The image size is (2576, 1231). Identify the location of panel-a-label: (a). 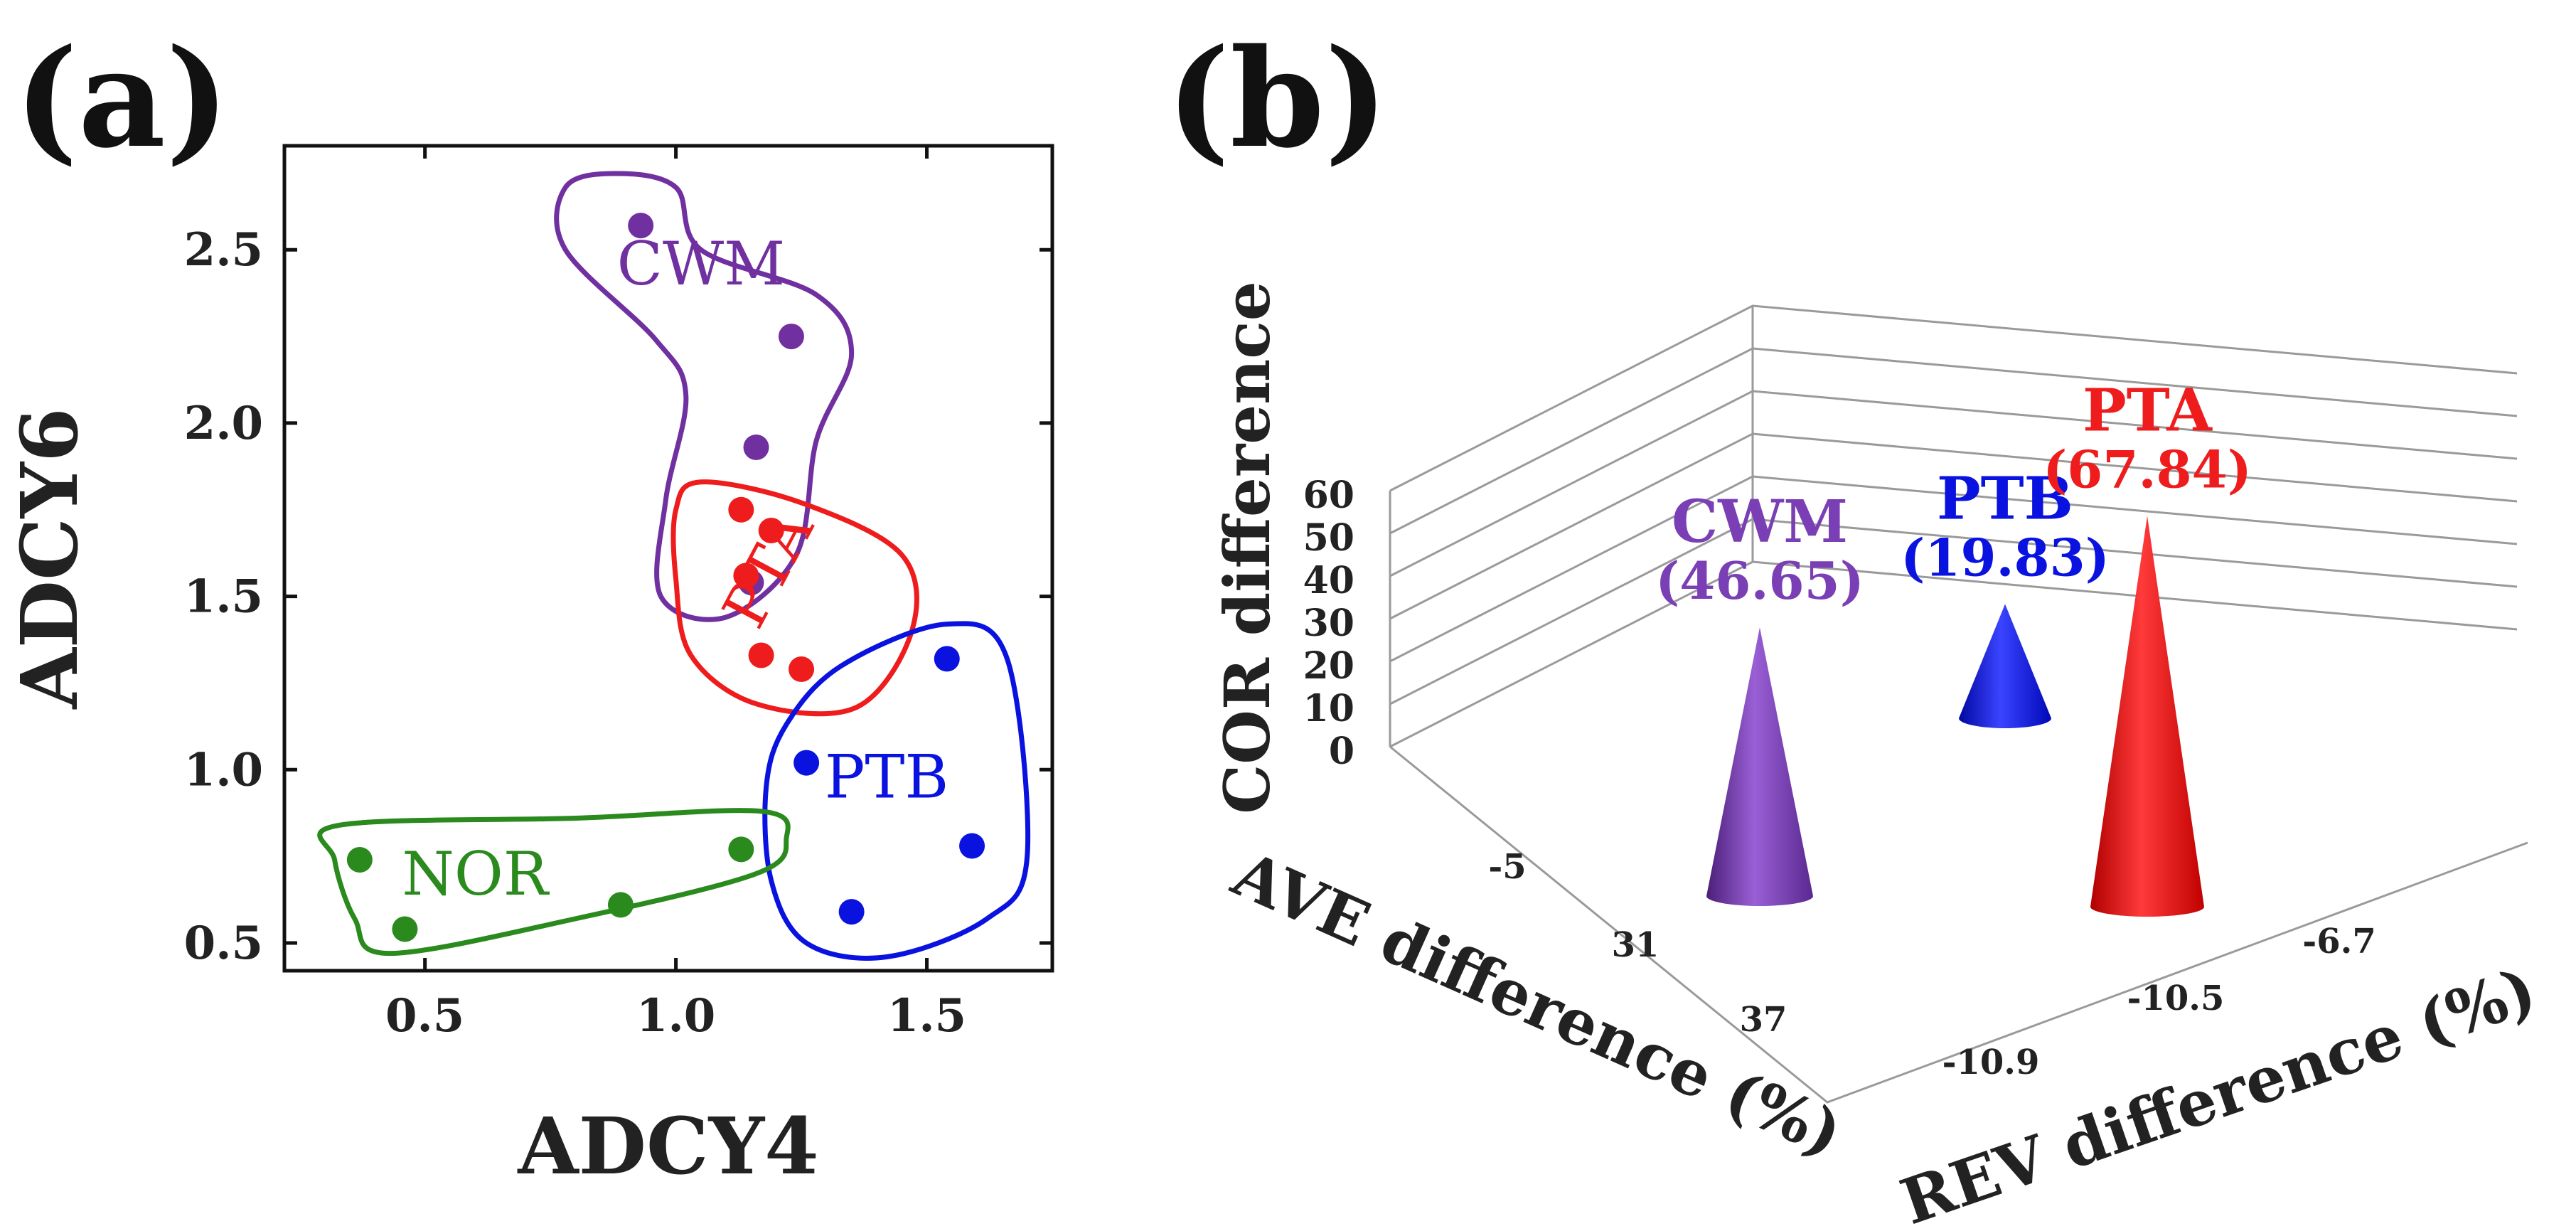
(122, 98).